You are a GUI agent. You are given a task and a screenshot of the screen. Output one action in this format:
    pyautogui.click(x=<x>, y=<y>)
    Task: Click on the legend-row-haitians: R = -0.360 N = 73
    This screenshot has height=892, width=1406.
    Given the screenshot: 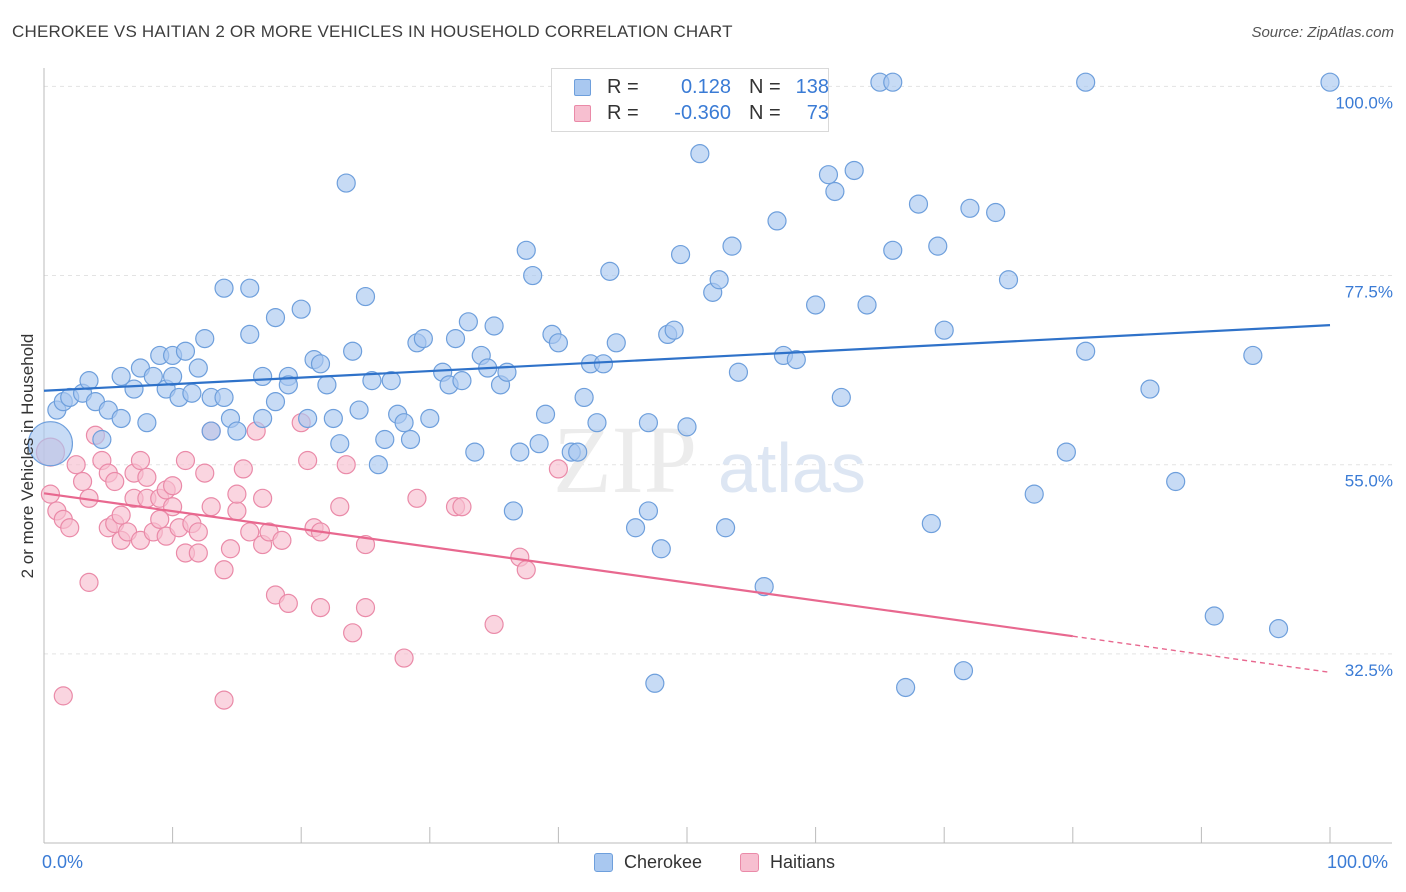 What is the action you would take?
    pyautogui.click(x=701, y=113)
    